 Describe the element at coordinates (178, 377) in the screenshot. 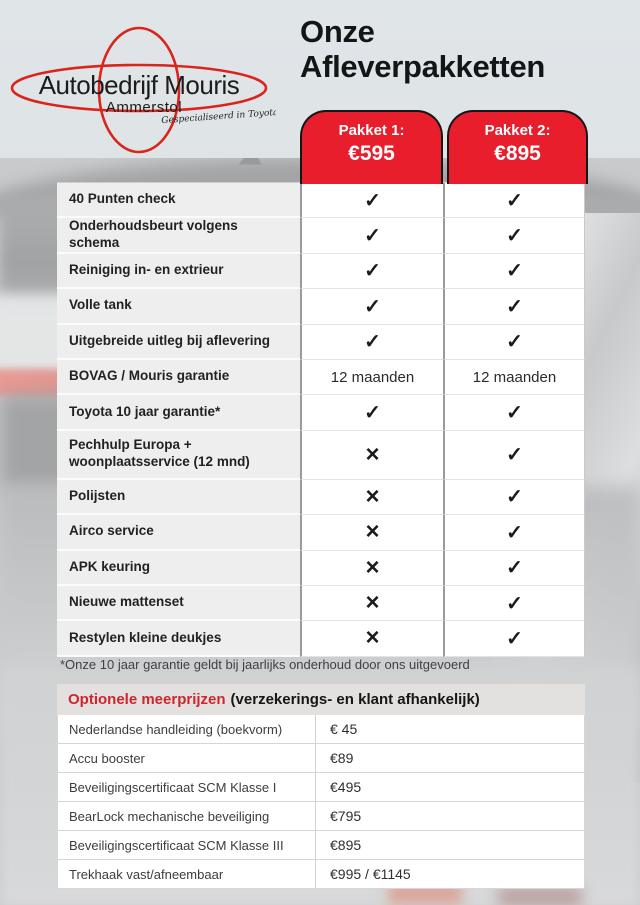

I see `feature-label: BOVAG / Mouris garantie` at that location.